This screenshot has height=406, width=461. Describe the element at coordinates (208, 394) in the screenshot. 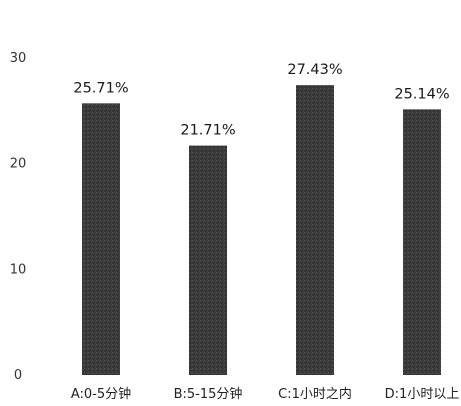

I see `x-tick-label: B:5-15分钟` at that location.